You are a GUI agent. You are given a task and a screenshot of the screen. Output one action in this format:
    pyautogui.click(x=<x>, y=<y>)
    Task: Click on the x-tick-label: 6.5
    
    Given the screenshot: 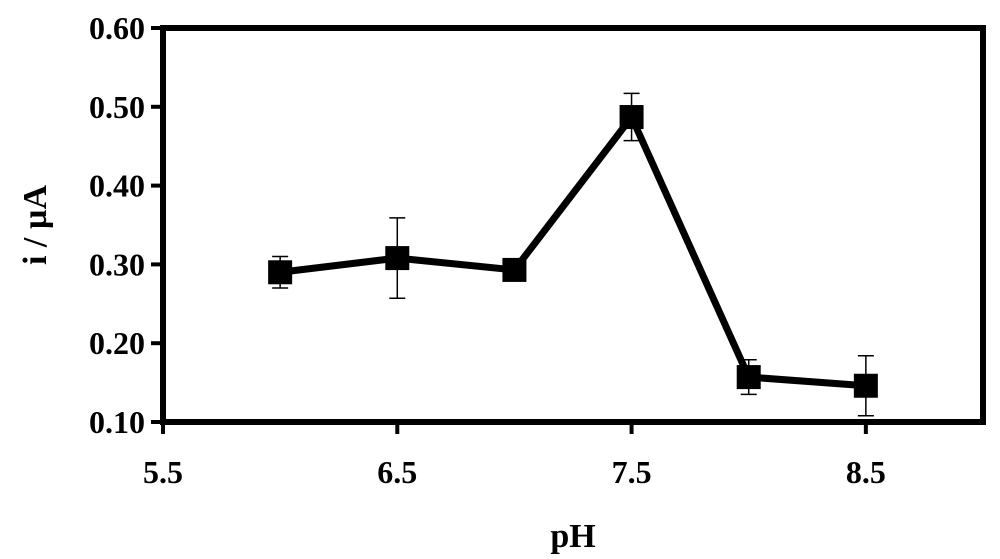 What is the action you would take?
    pyautogui.click(x=397, y=472)
    